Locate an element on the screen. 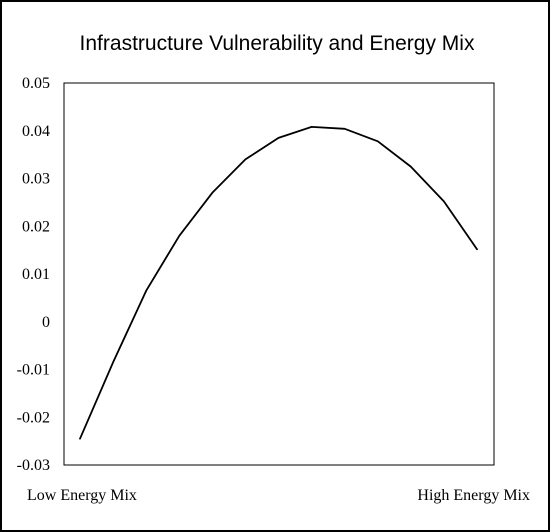 This screenshot has width=550, height=532. y-axis-tick-labels: -0.03 -0.02 -0.01 0 0.01 0.02 0.03 0.04 0.05 is located at coordinates (33, 274).